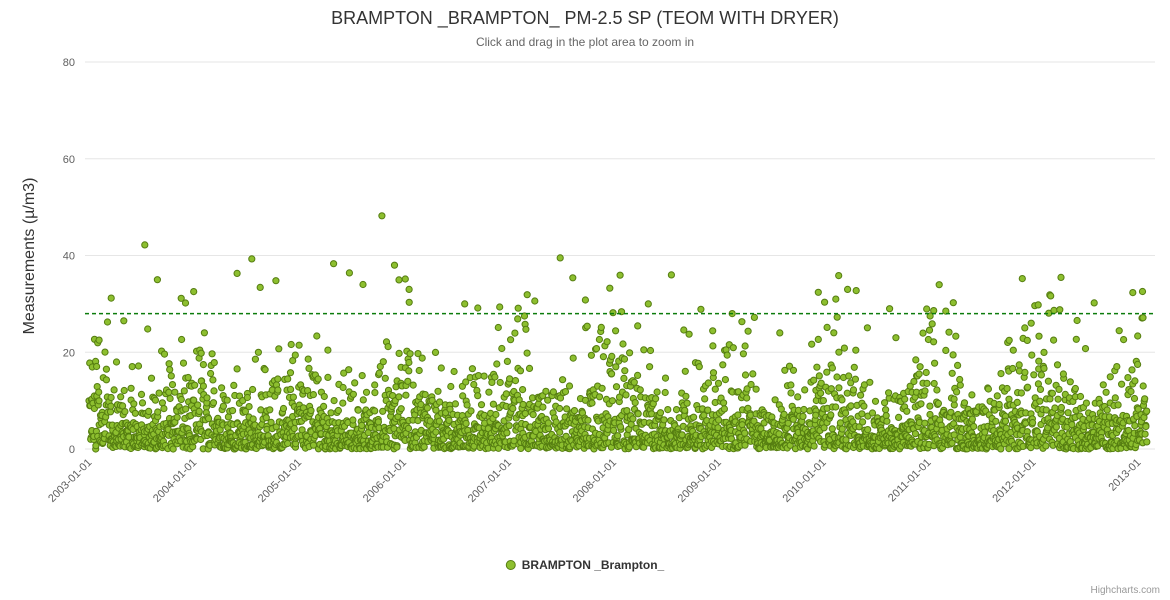 The image size is (1170, 600). I want to click on svg-text: 2011-01-01, so click(910, 481).